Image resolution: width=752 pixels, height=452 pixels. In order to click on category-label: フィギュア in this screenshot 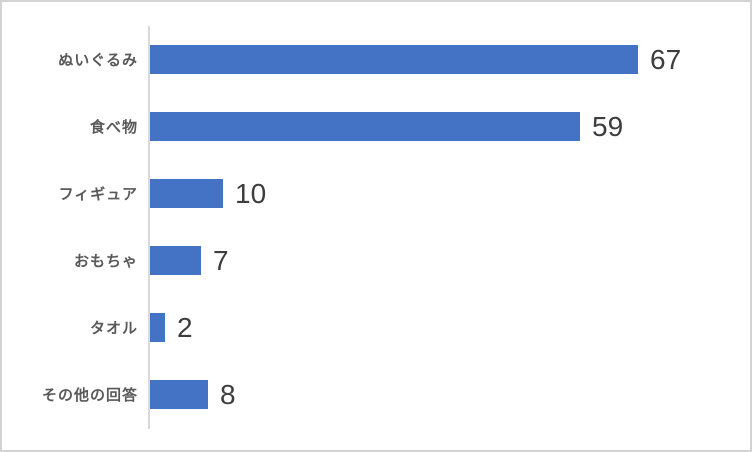, I will do `click(98, 194)`.